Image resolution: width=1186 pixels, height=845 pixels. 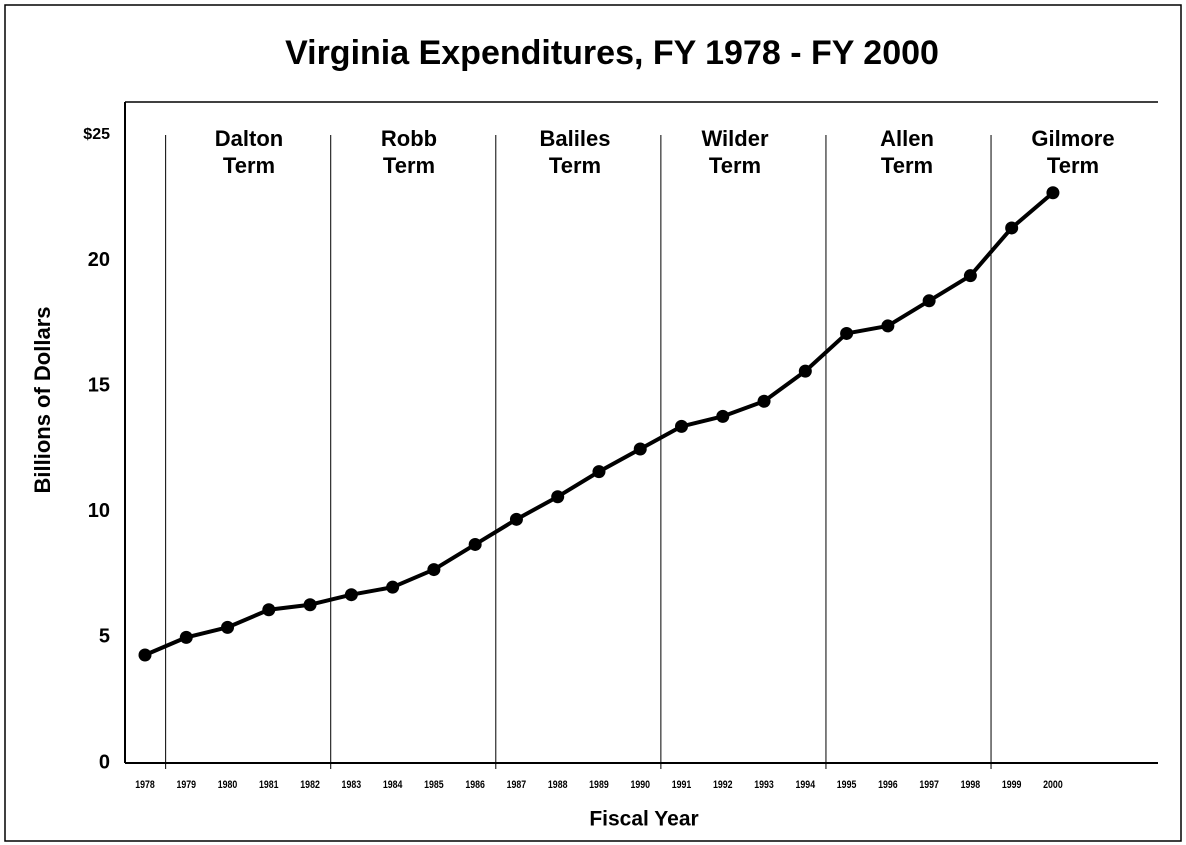 I want to click on x-tick-label: 1993, so click(x=764, y=785).